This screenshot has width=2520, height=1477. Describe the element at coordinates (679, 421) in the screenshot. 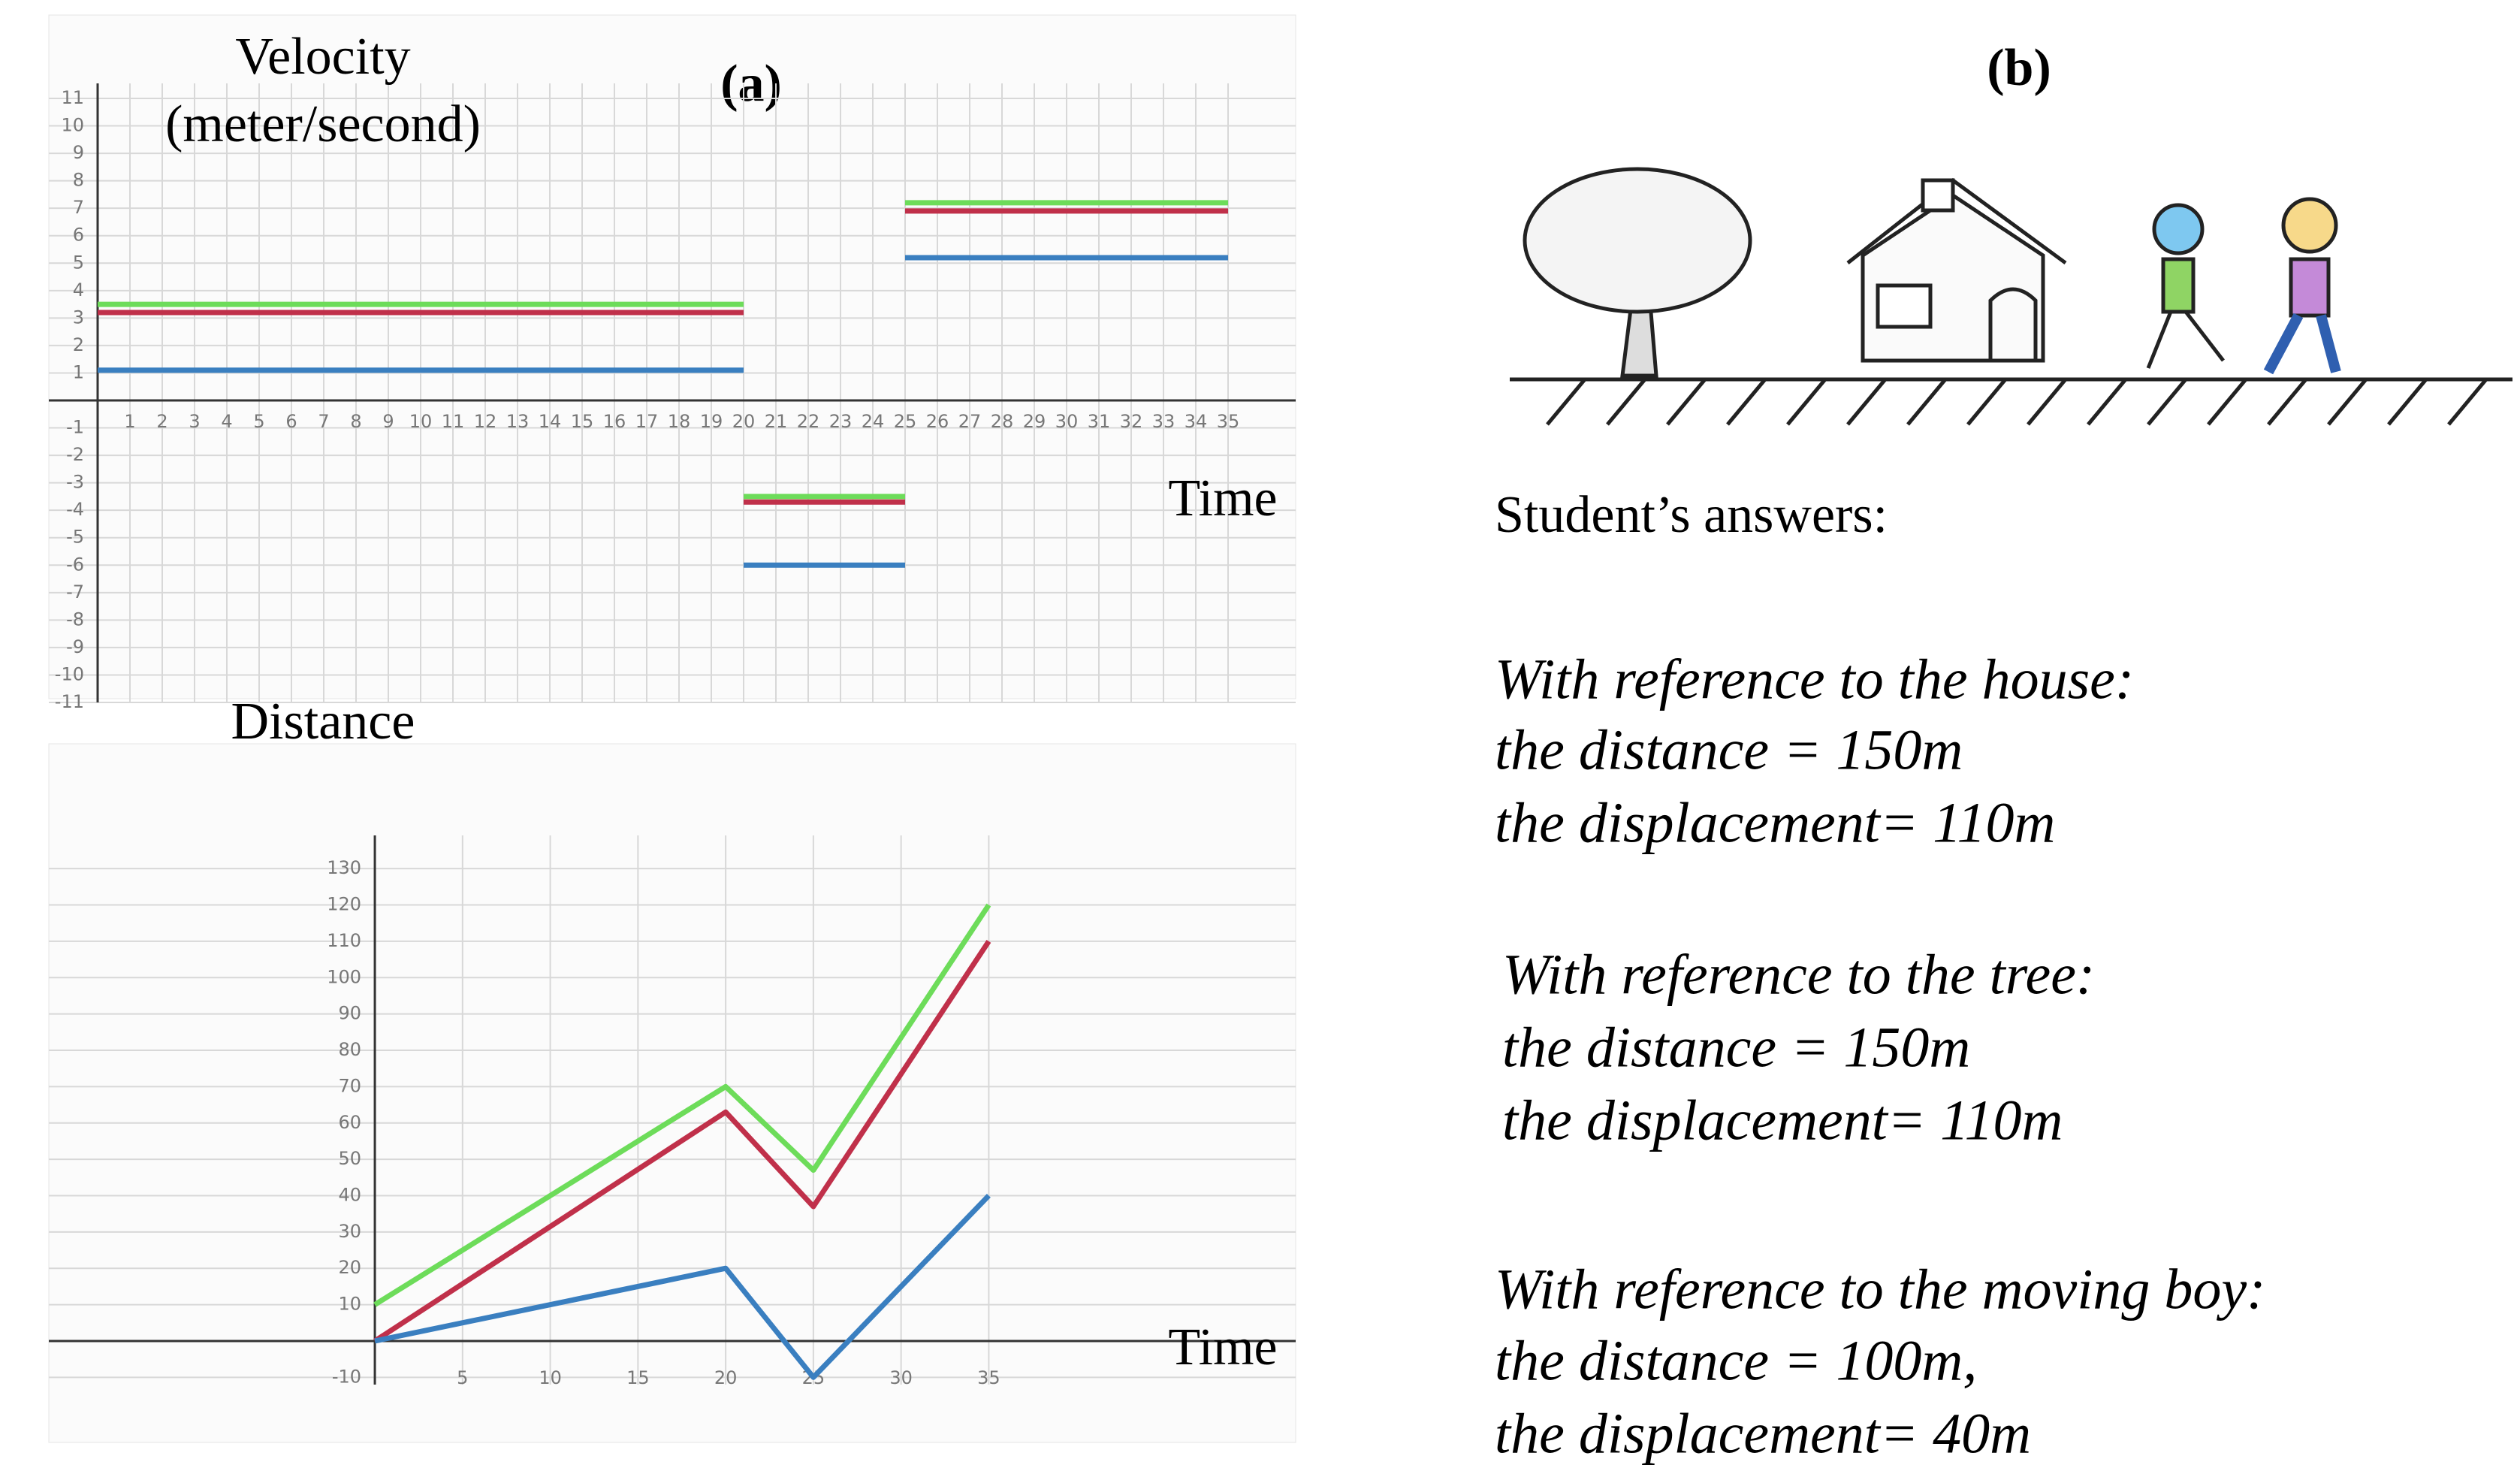

I see `x-tick-label: 18` at that location.